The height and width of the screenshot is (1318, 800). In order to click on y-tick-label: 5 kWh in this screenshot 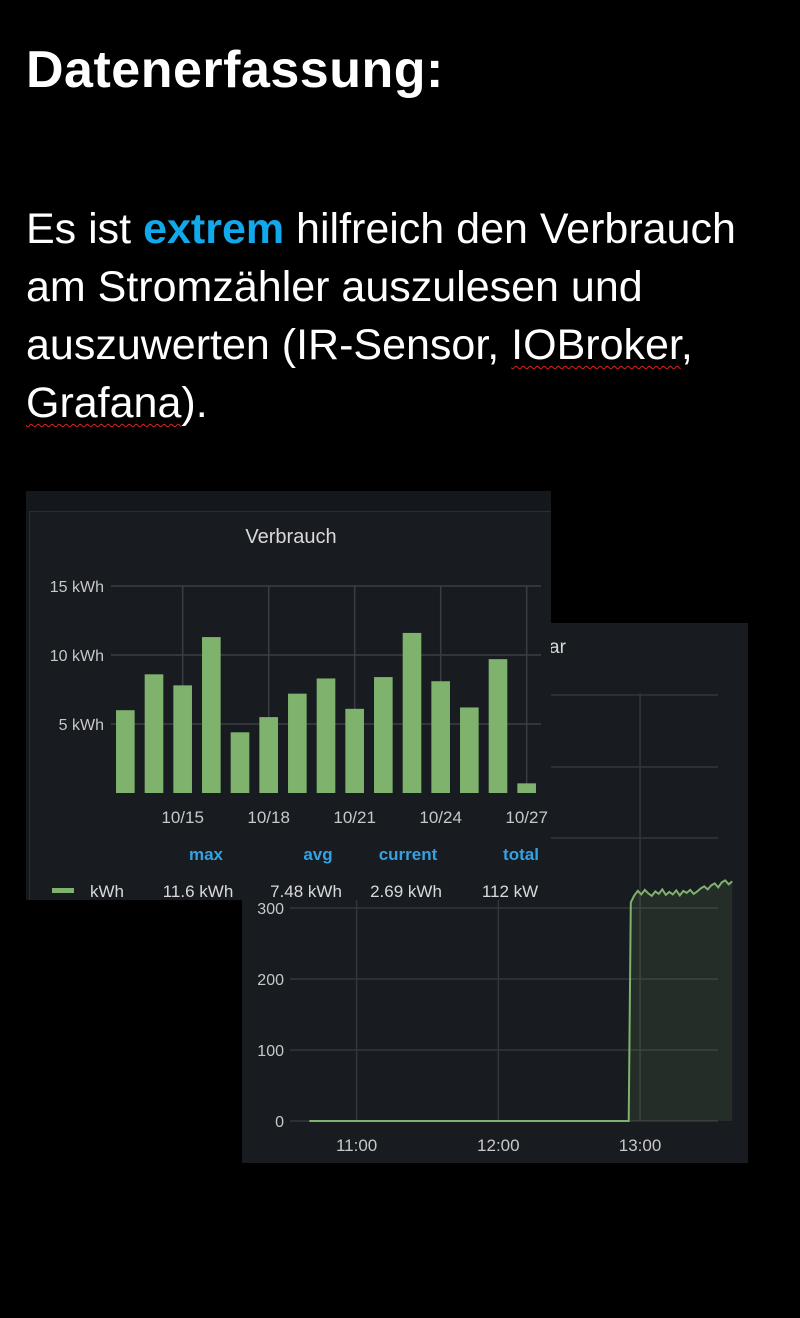, I will do `click(81, 725)`.